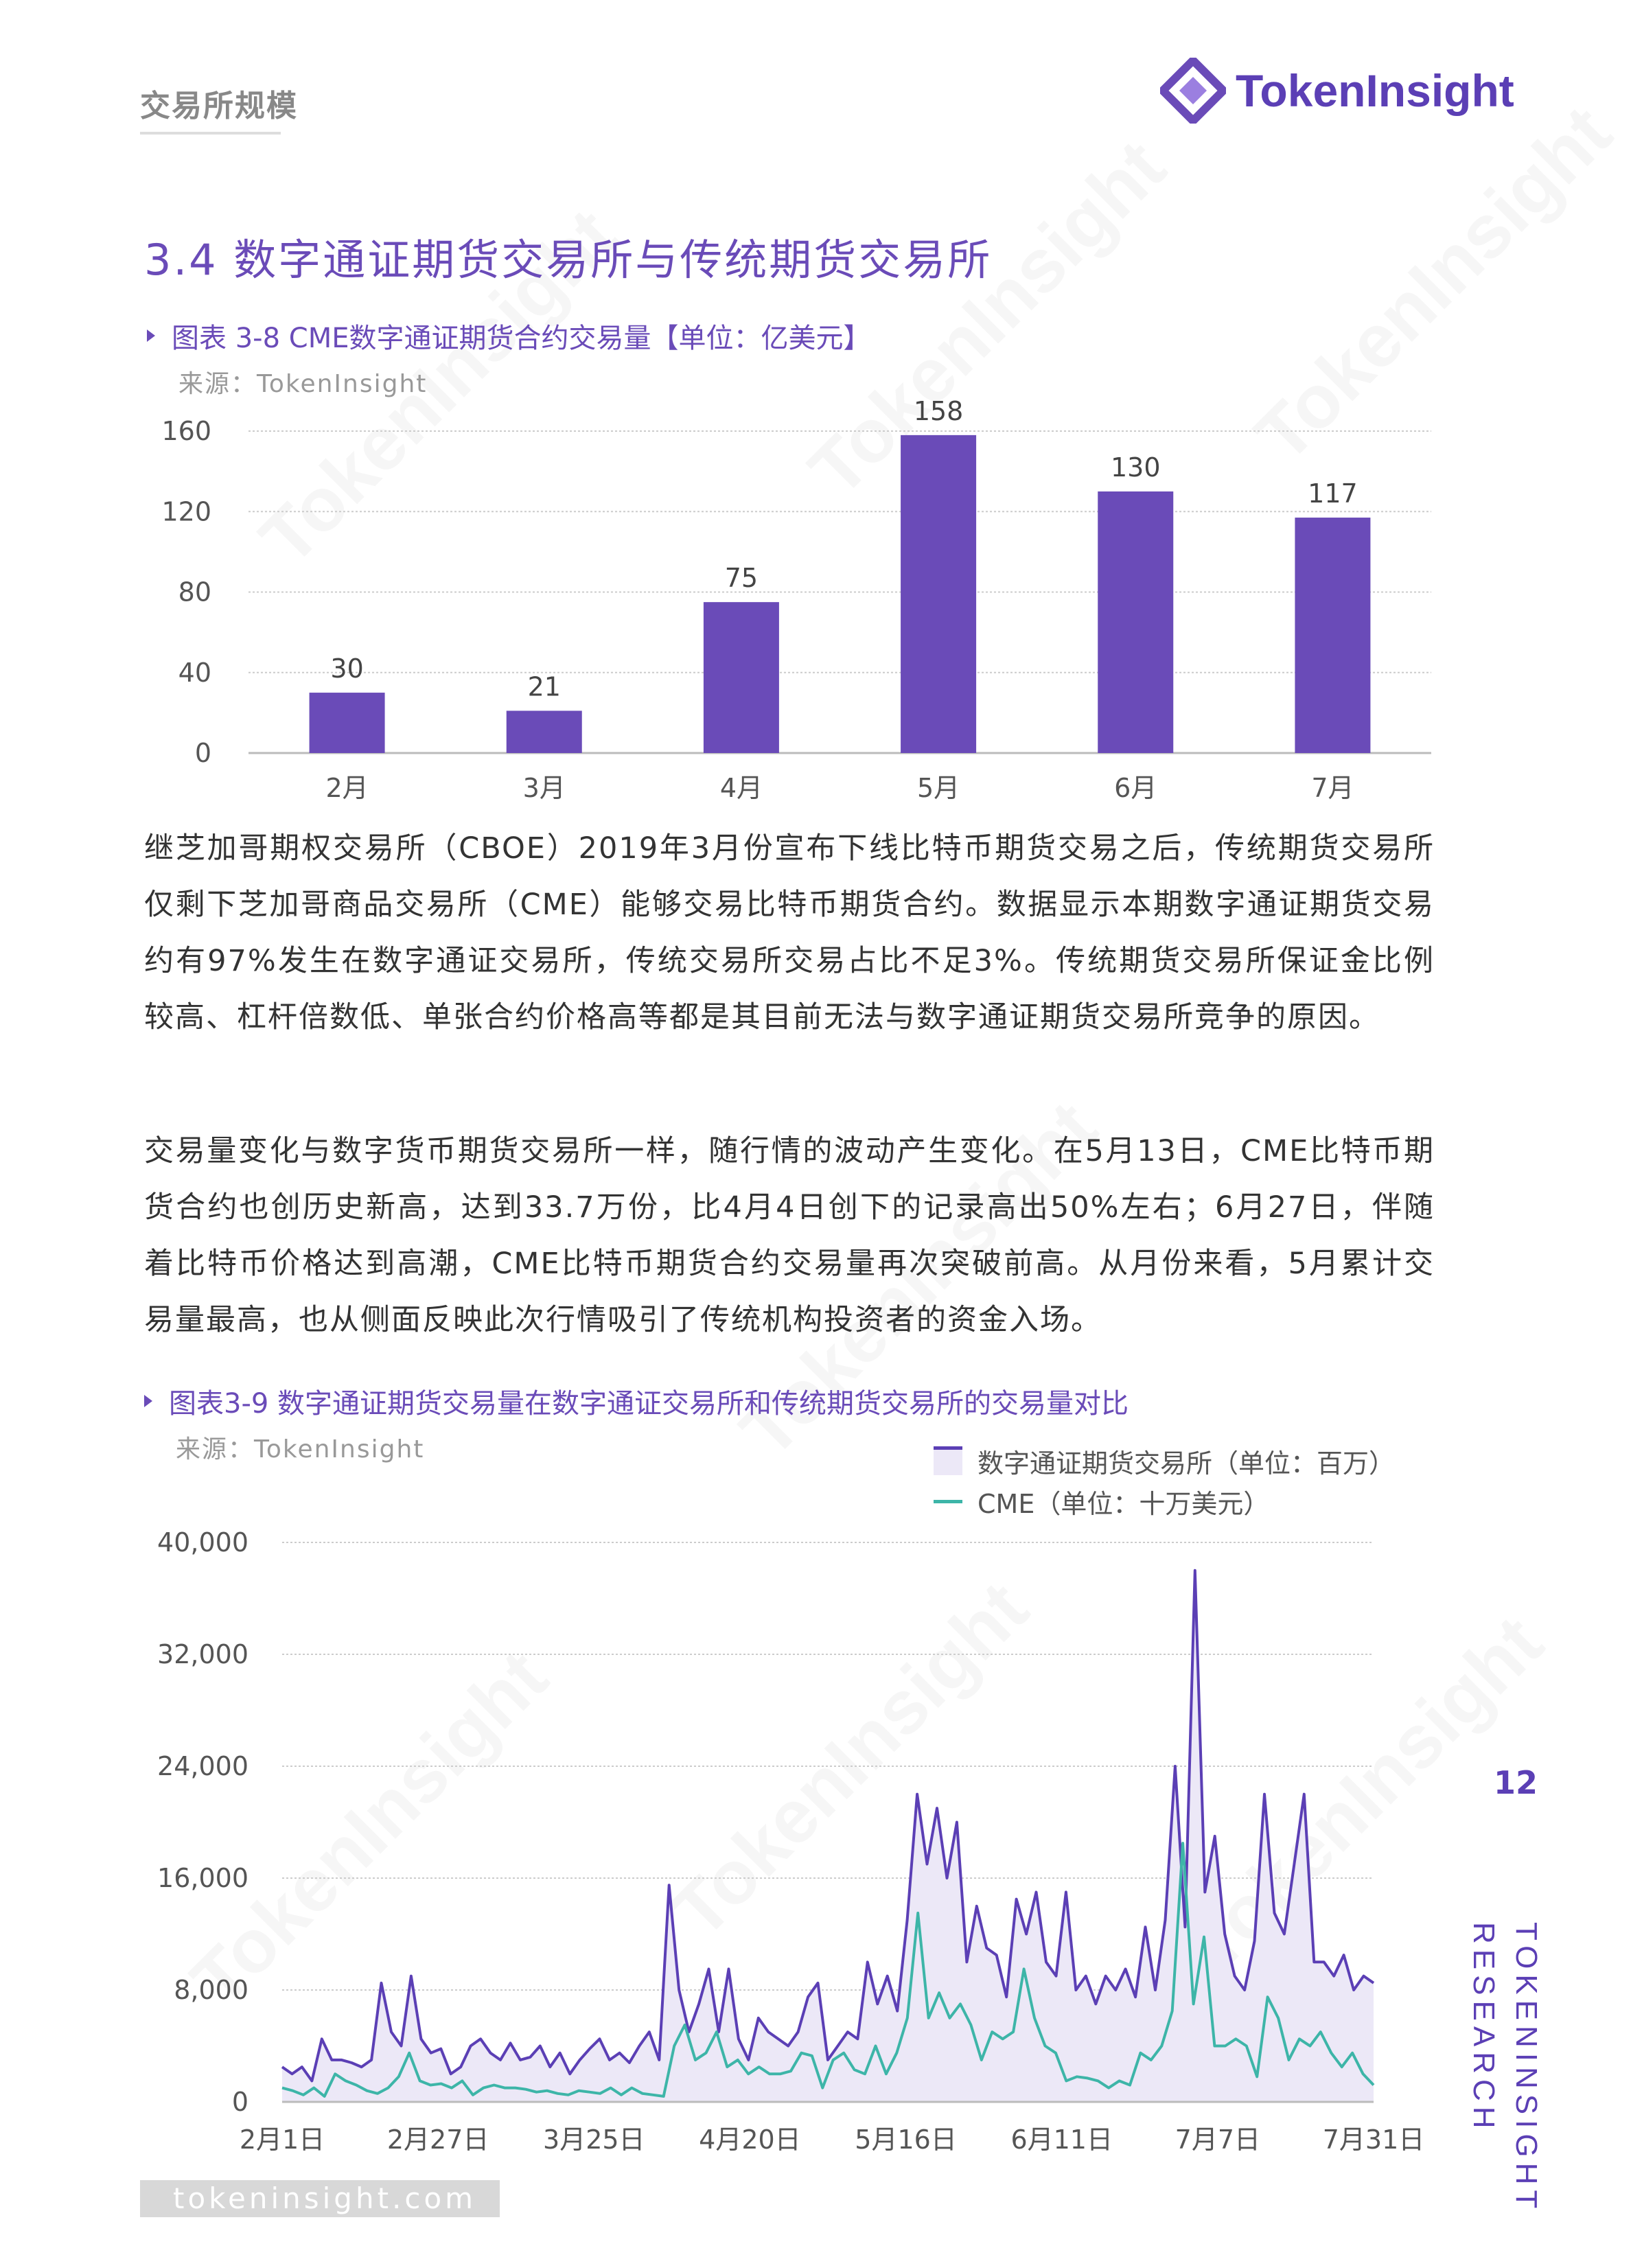  I want to click on x-tick-label: 6月, so click(1135, 788).